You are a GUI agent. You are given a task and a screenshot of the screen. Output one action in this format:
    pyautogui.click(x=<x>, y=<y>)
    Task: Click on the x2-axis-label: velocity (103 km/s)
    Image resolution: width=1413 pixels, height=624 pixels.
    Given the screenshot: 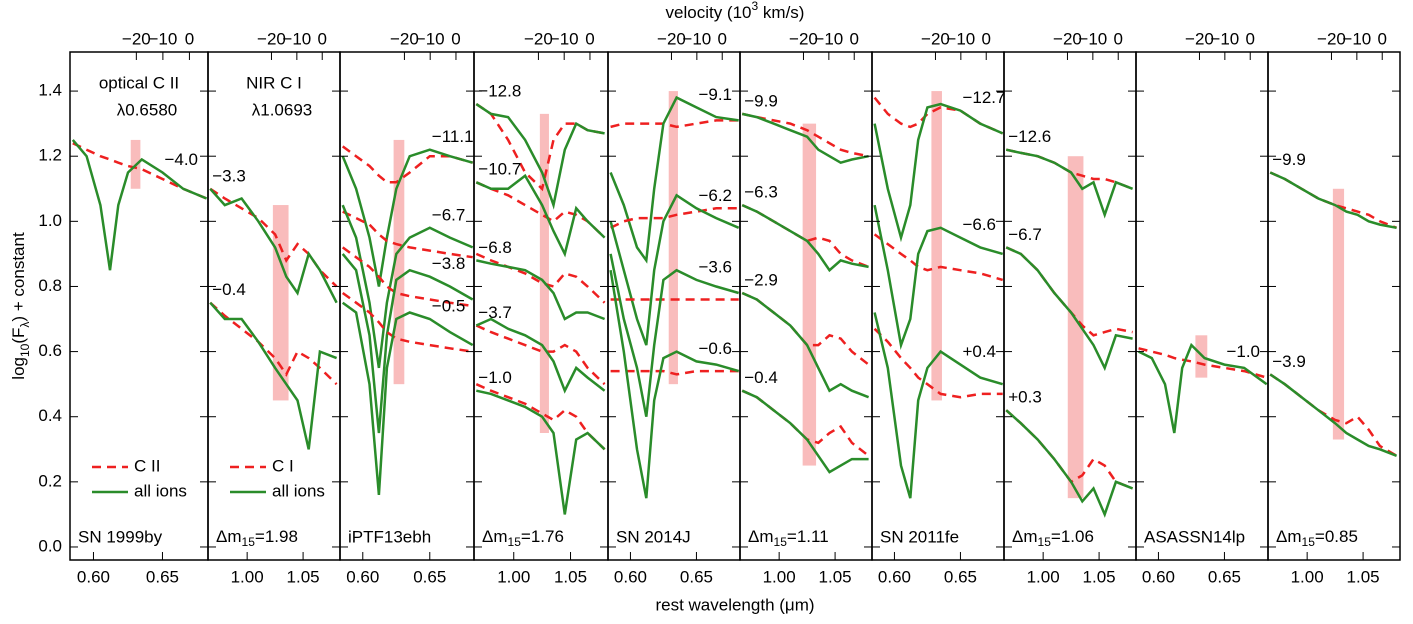 What is the action you would take?
    pyautogui.click(x=735, y=11)
    